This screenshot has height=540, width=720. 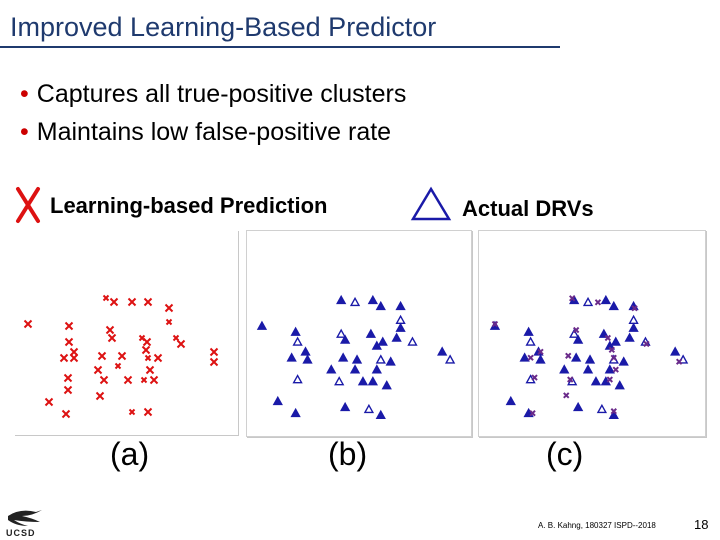 I want to click on panel-caption-b: (b), so click(x=348, y=454).